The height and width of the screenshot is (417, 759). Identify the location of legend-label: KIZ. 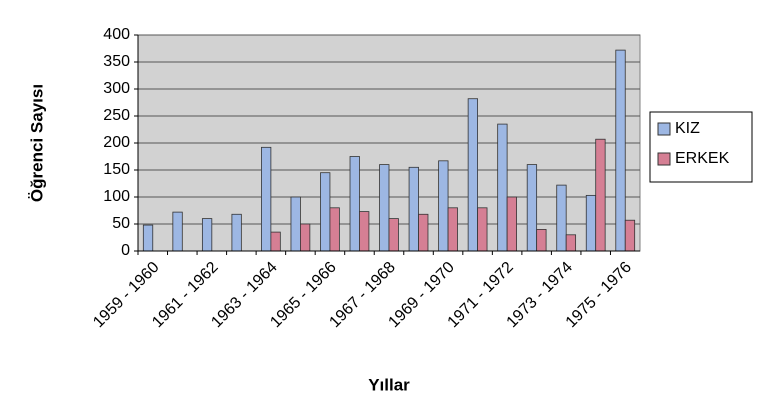
(687, 128).